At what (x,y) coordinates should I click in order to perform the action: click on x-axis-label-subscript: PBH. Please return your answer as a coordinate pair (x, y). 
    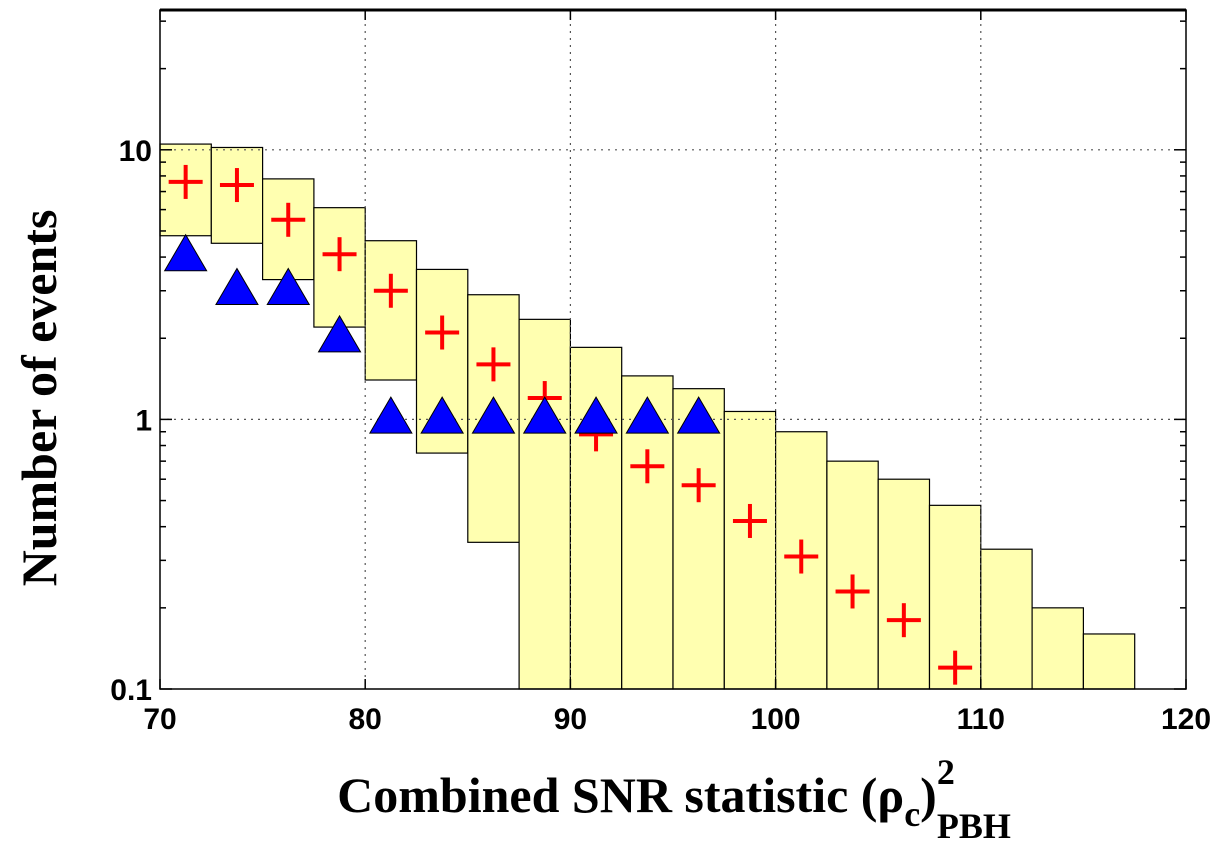
    Looking at the image, I should click on (974, 826).